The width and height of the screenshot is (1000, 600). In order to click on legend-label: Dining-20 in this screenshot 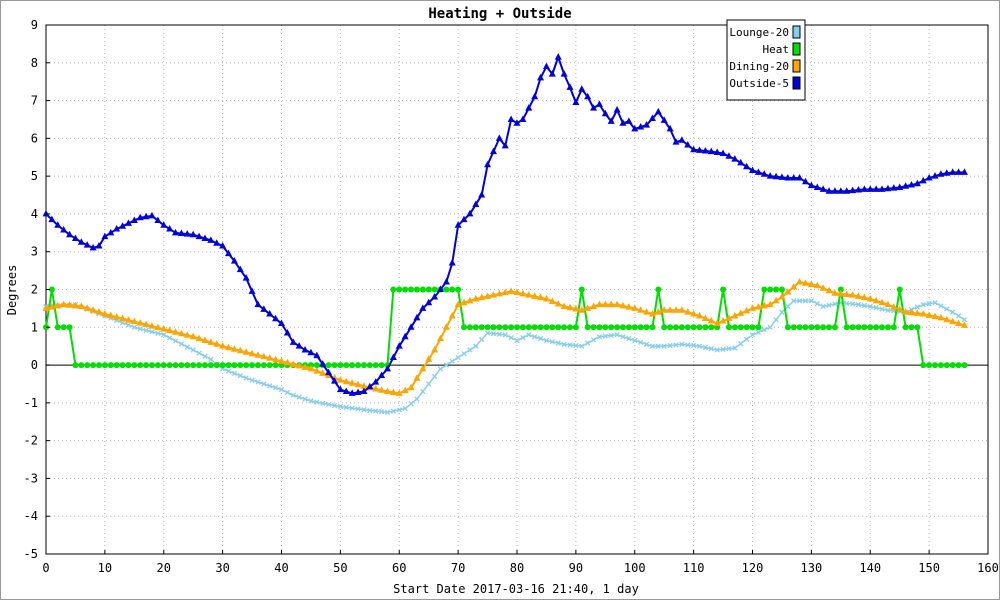, I will do `click(759, 66)`.